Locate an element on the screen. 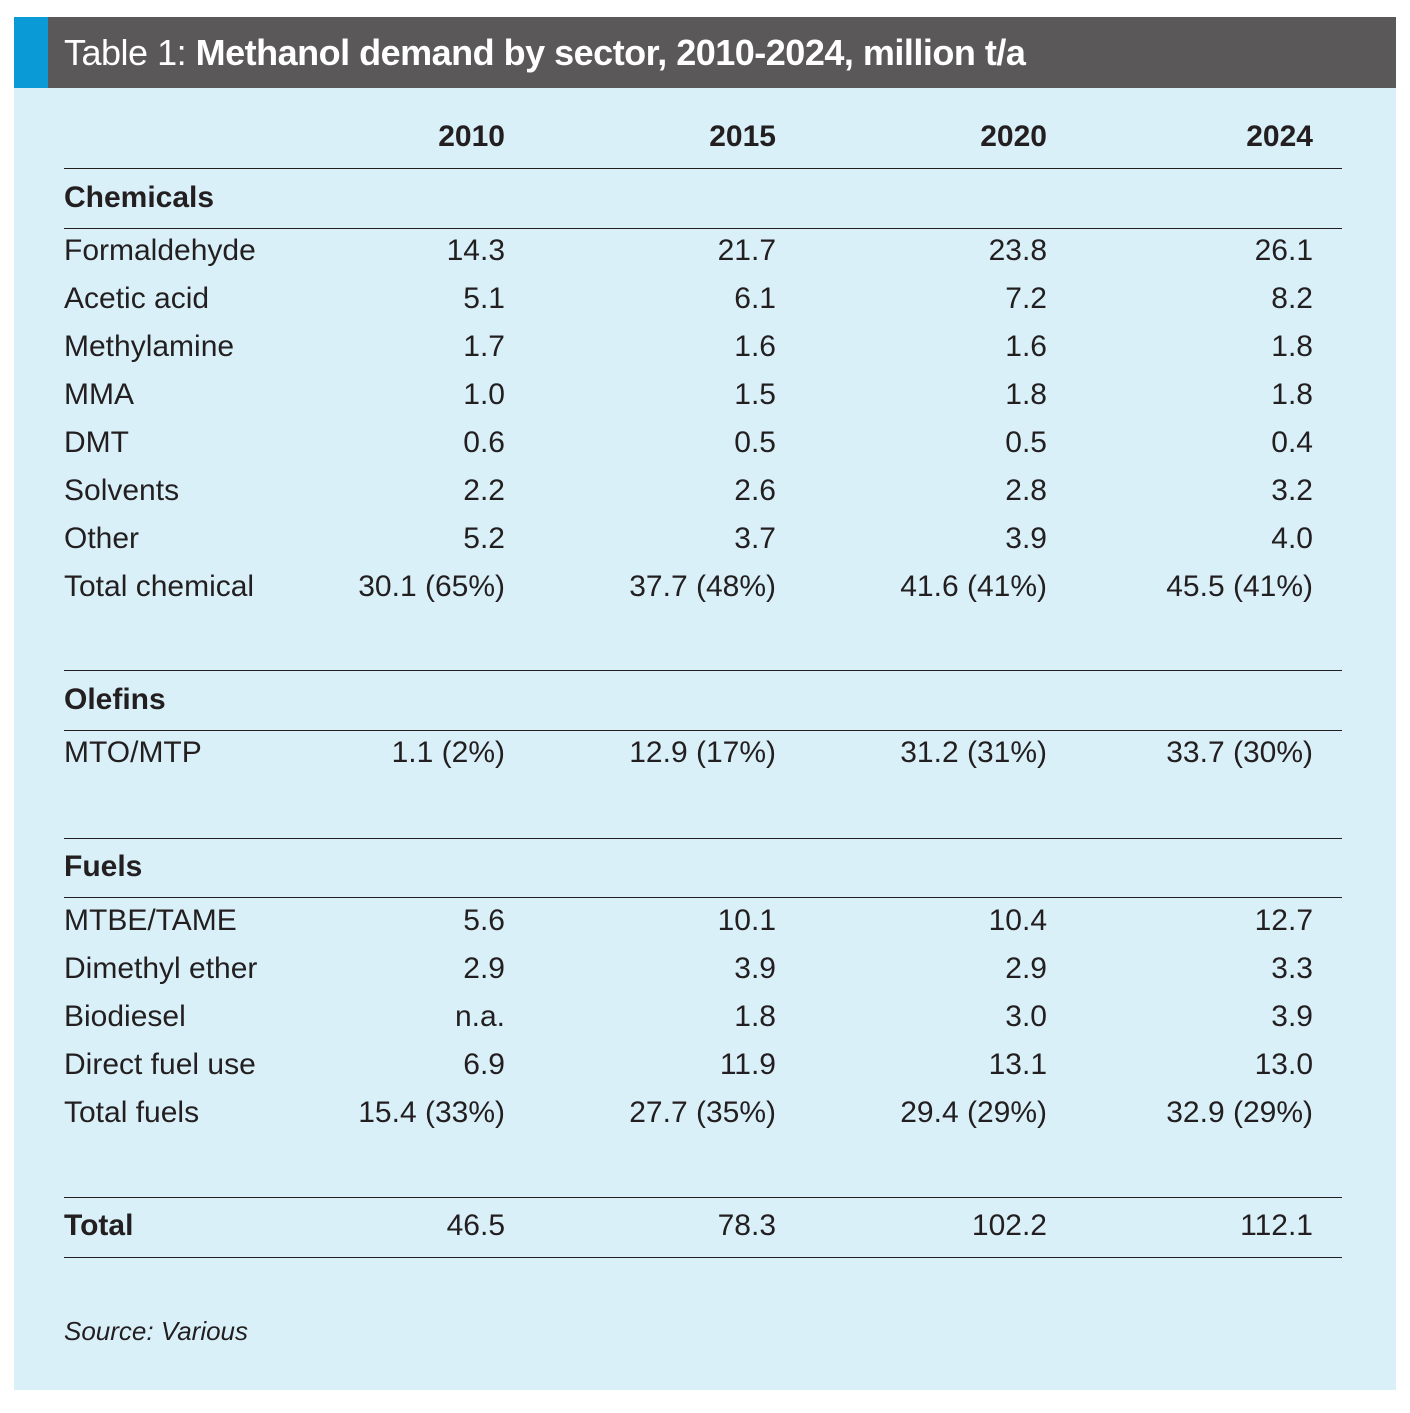  cell-value: 2.8 is located at coordinates (1026, 490).